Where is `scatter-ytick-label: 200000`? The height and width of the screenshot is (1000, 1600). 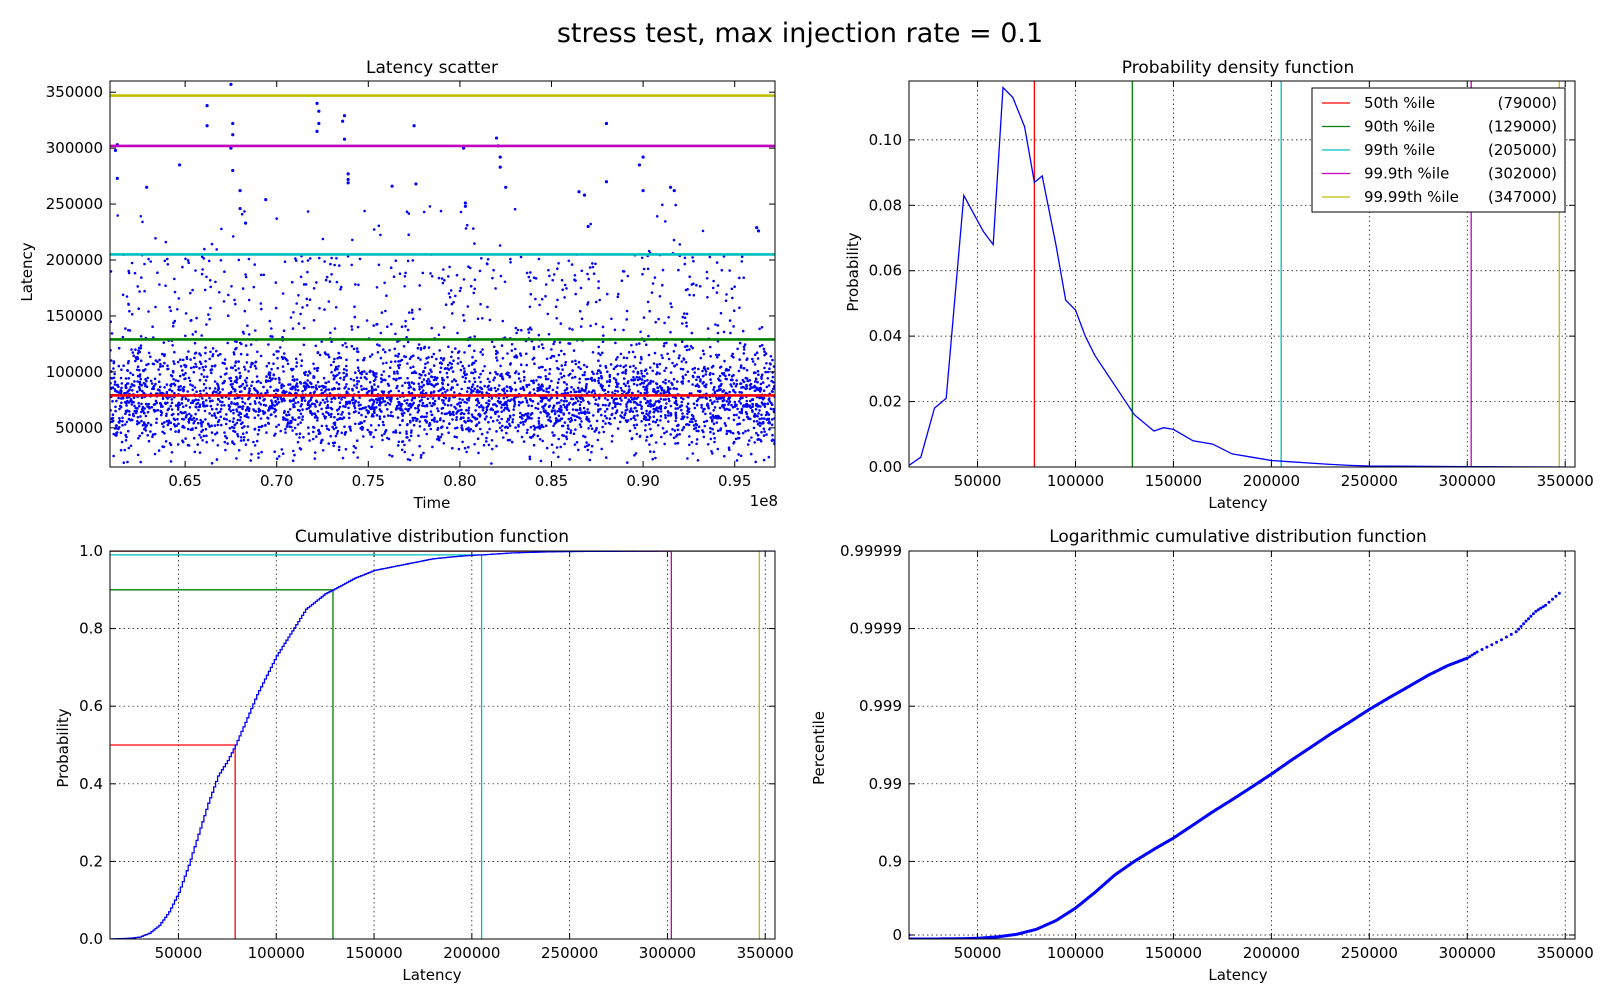 scatter-ytick-label: 200000 is located at coordinates (74, 260).